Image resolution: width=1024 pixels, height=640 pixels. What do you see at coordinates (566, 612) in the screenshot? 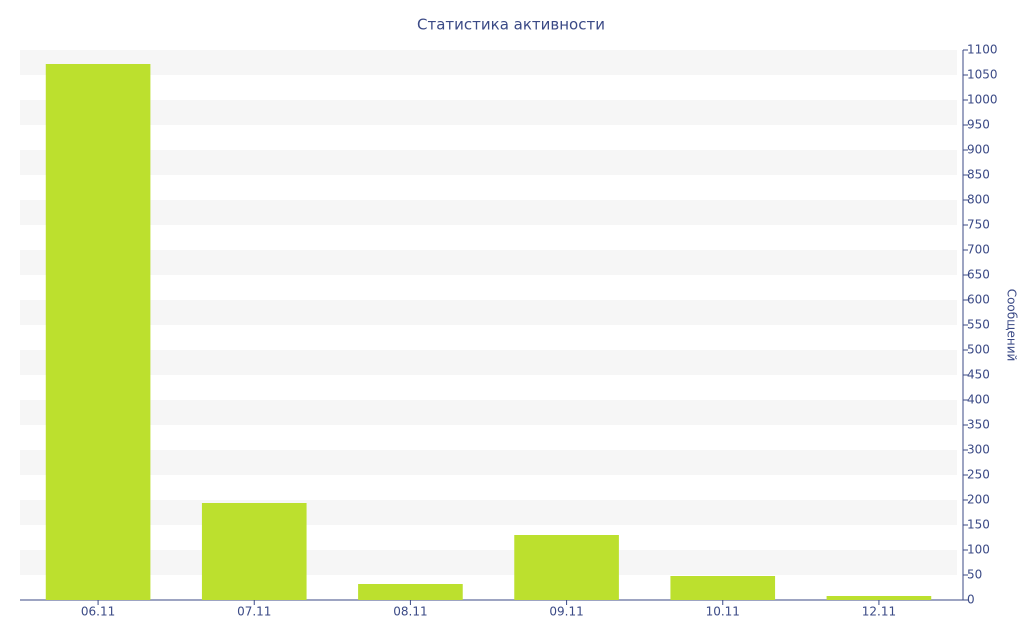
I see `x-tick-label: 09.11` at bounding box center [566, 612].